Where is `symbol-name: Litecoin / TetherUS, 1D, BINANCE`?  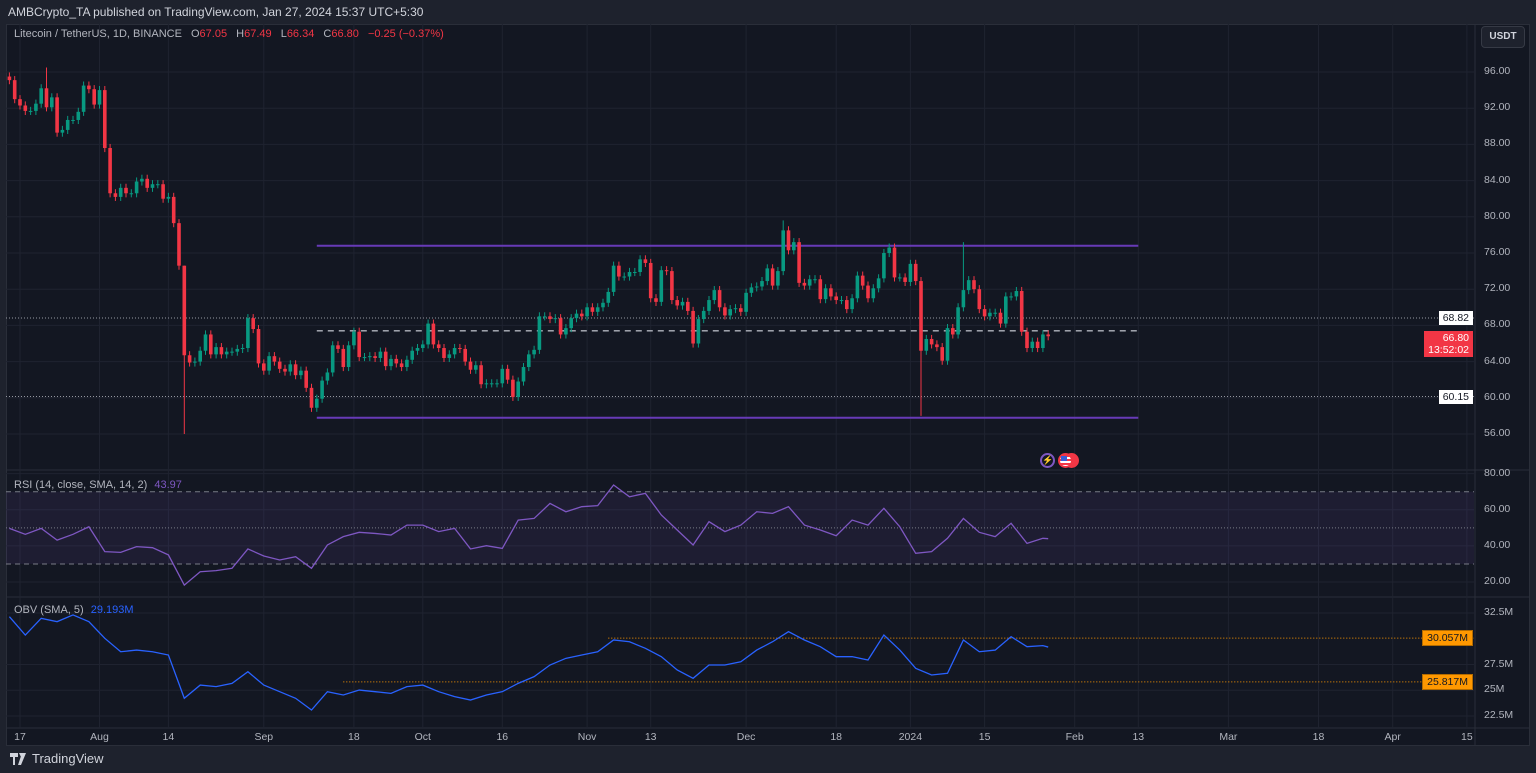 symbol-name: Litecoin / TetherUS, 1D, BINANCE is located at coordinates (98, 34).